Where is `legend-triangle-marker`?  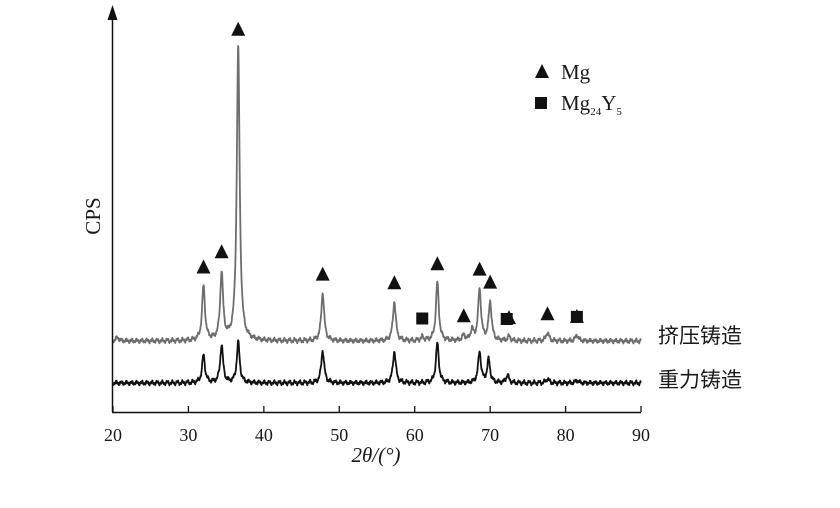
legend-triangle-marker is located at coordinates (542, 71).